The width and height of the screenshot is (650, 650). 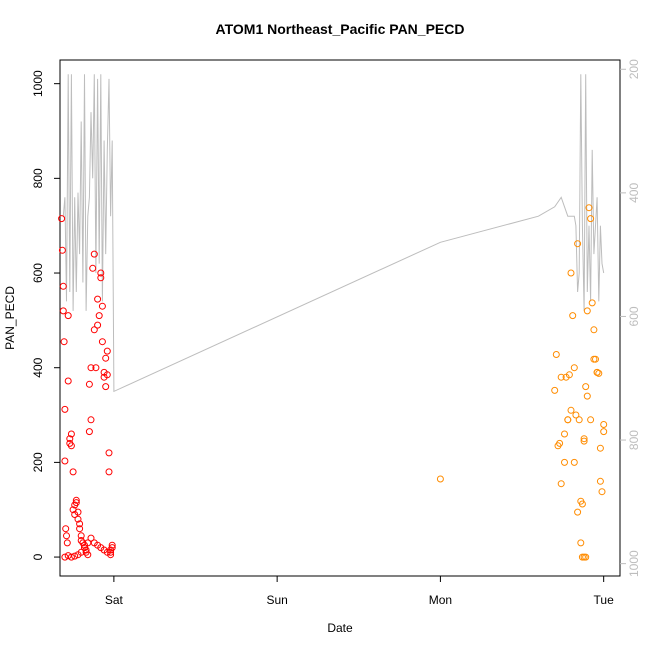 I want to click on y-tick-label-800: 800, so click(x=38, y=178).